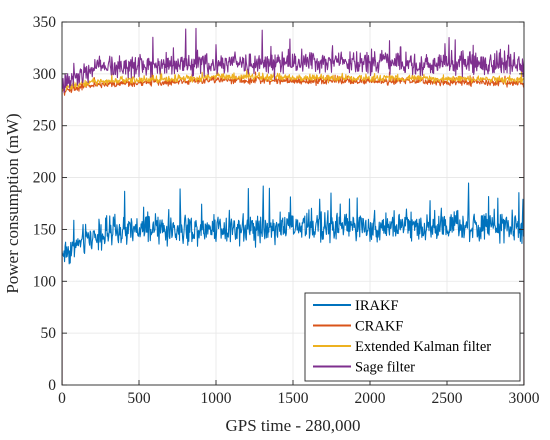  Describe the element at coordinates (45, 22) in the screenshot. I see `y-tick-label: 350` at that location.